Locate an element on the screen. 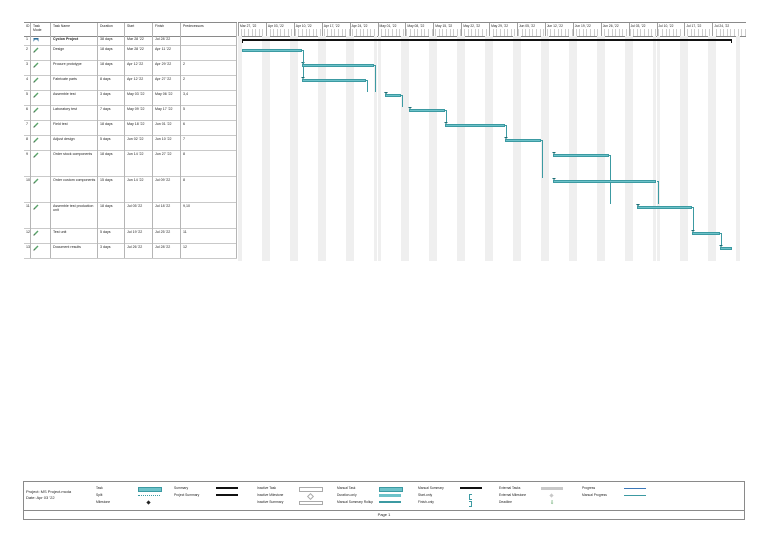 The height and width of the screenshot is (543, 768). project-summary-bar is located at coordinates (487, 40).